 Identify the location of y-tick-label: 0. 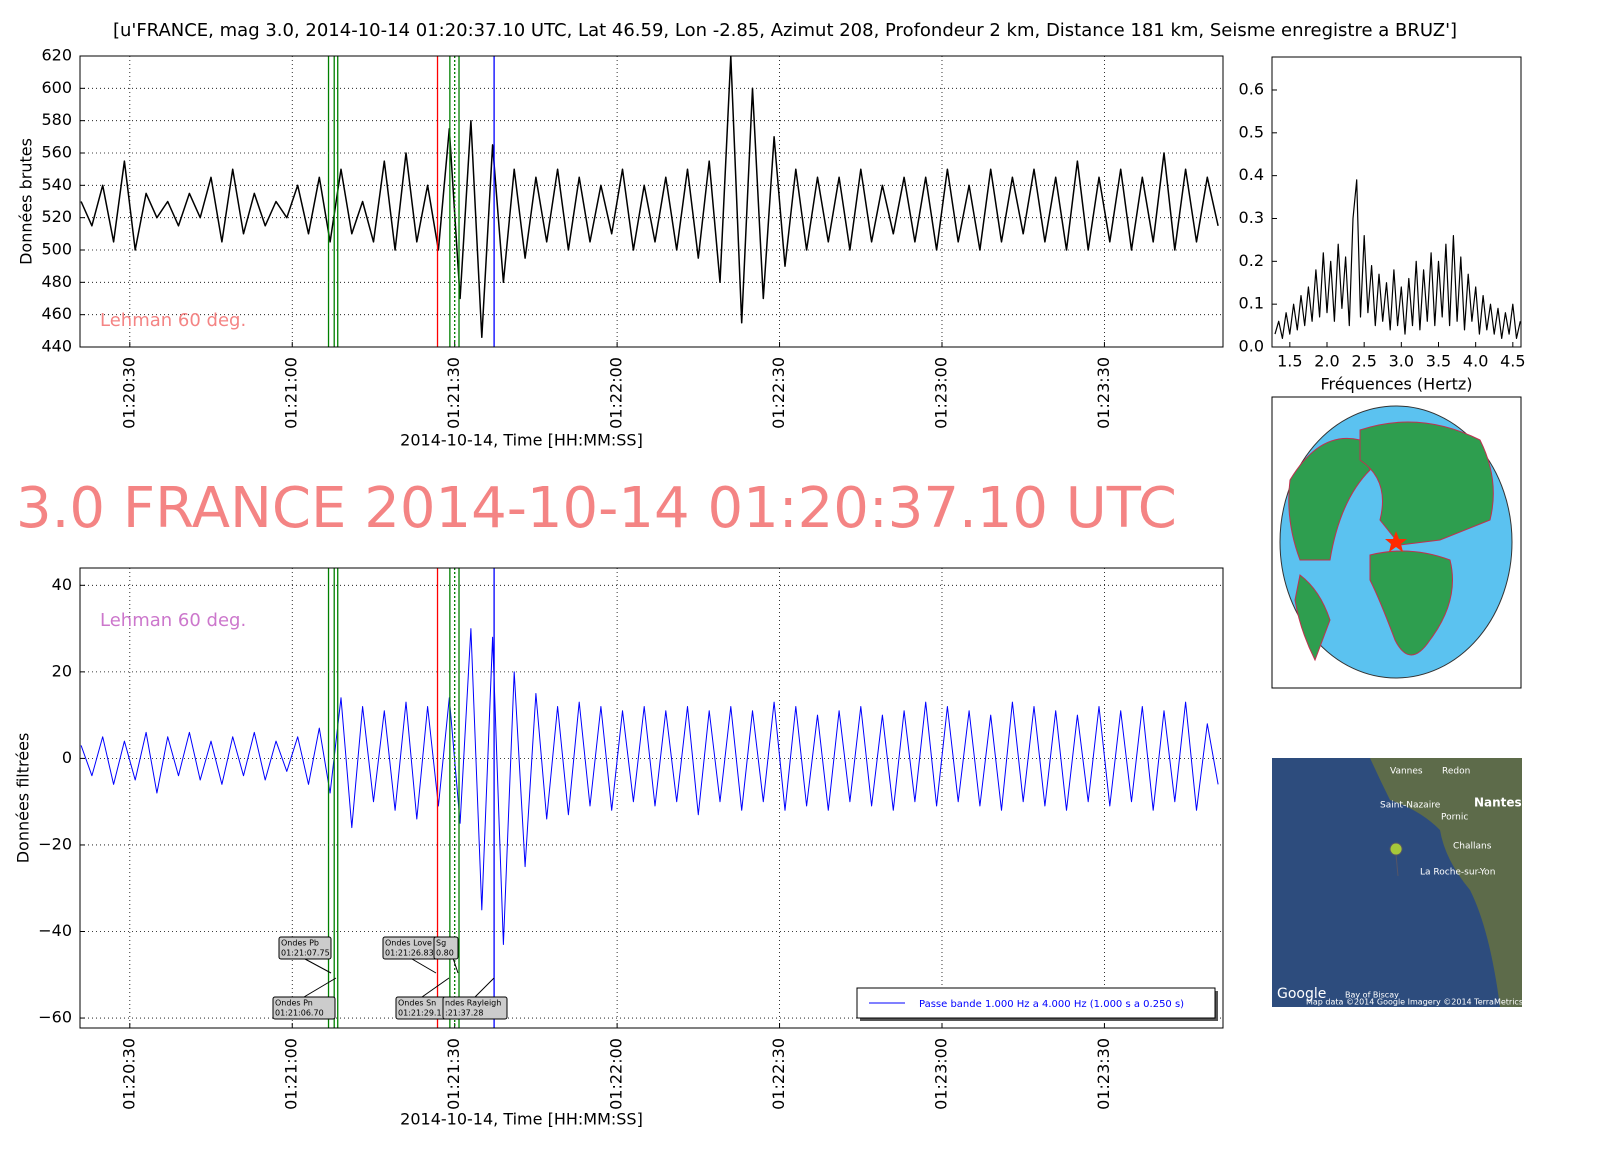
(67, 757).